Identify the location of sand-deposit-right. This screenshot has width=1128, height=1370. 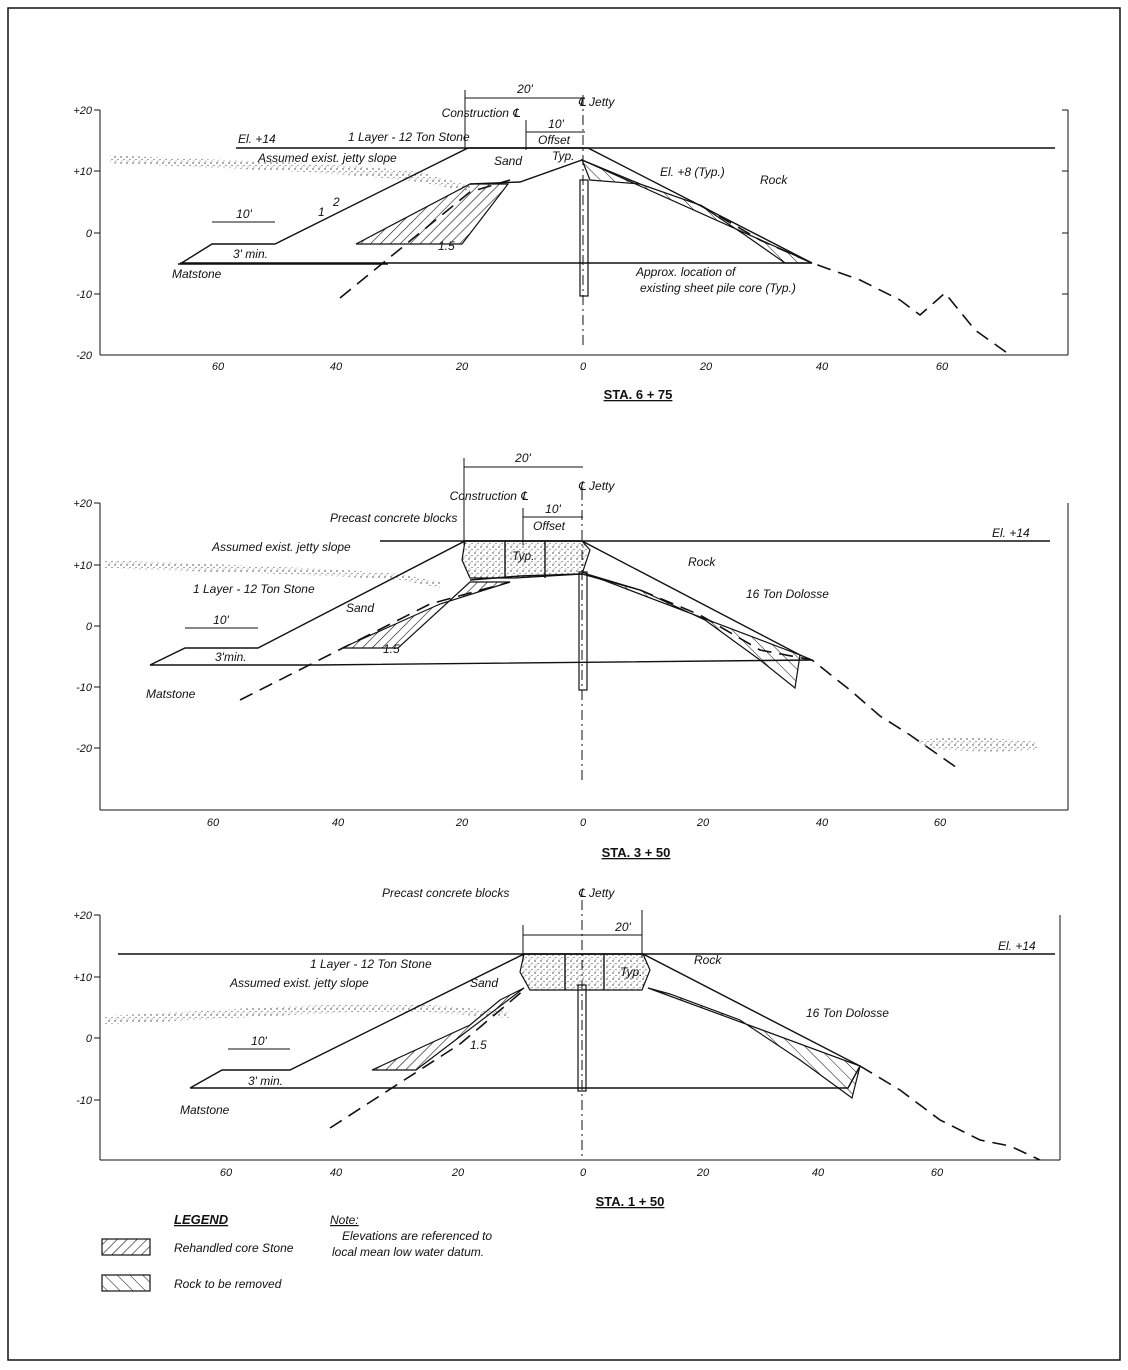
(976, 744).